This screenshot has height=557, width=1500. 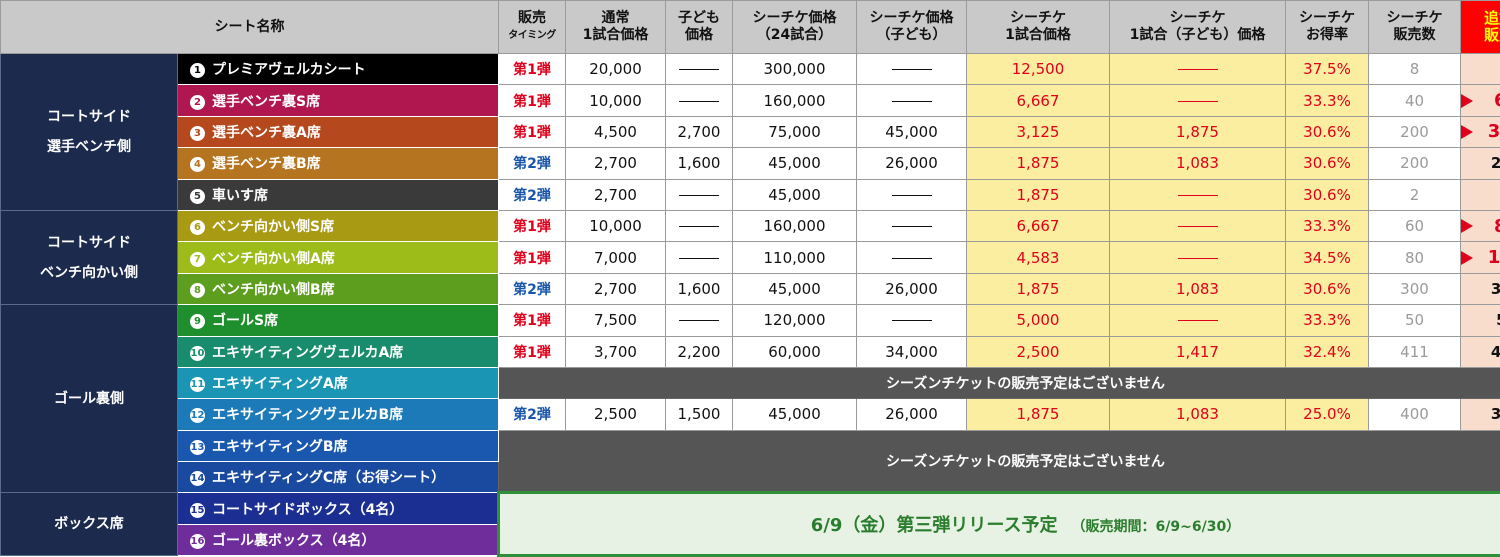 What do you see at coordinates (294, 541) in the screenshot?
I see `seat-label: ゴール裏ボックス（4名）` at bounding box center [294, 541].